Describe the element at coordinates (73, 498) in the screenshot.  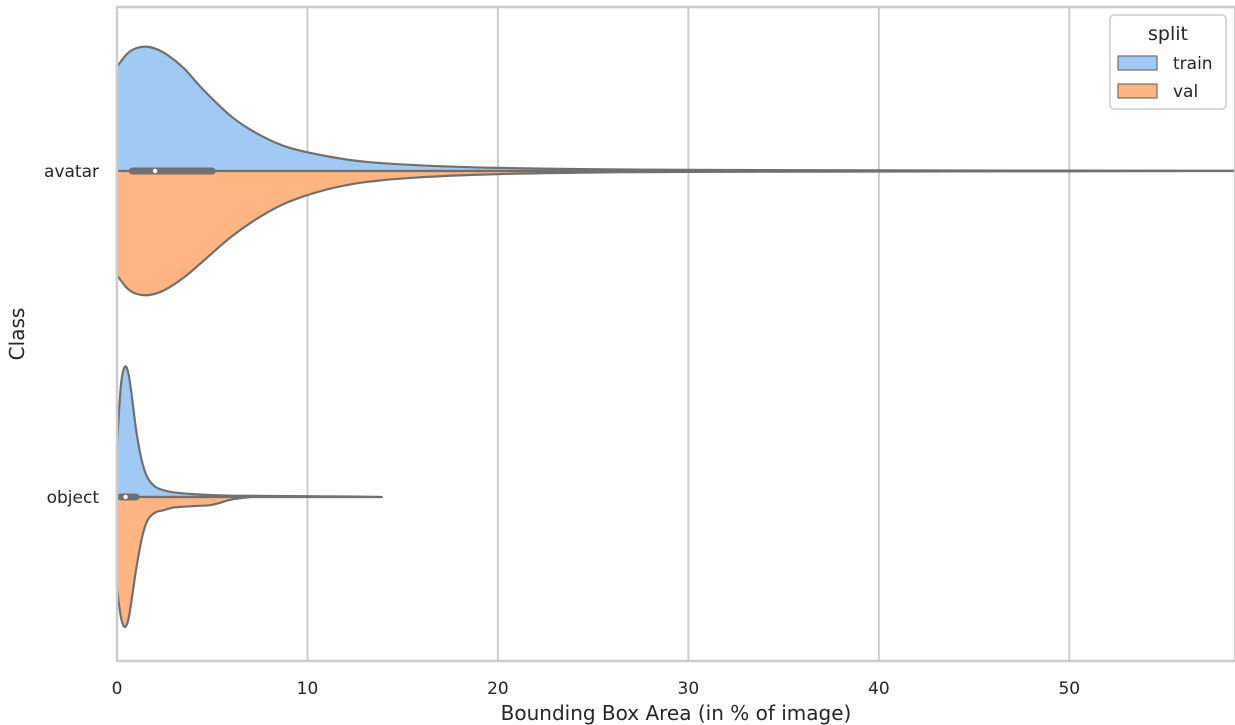
I see `y-tick-label-object: object` at that location.